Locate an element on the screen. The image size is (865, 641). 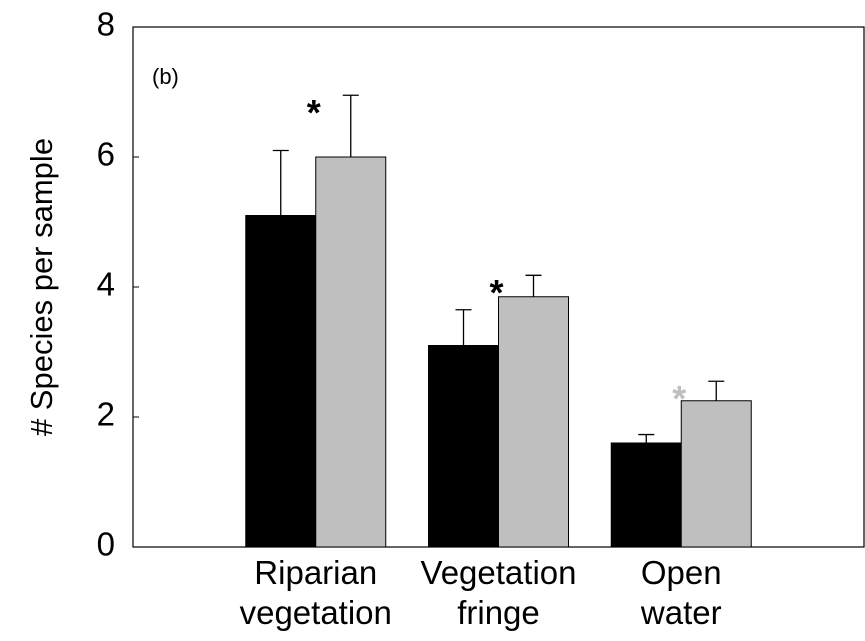
y-axis-label: # Species per sample is located at coordinates (41, 287).